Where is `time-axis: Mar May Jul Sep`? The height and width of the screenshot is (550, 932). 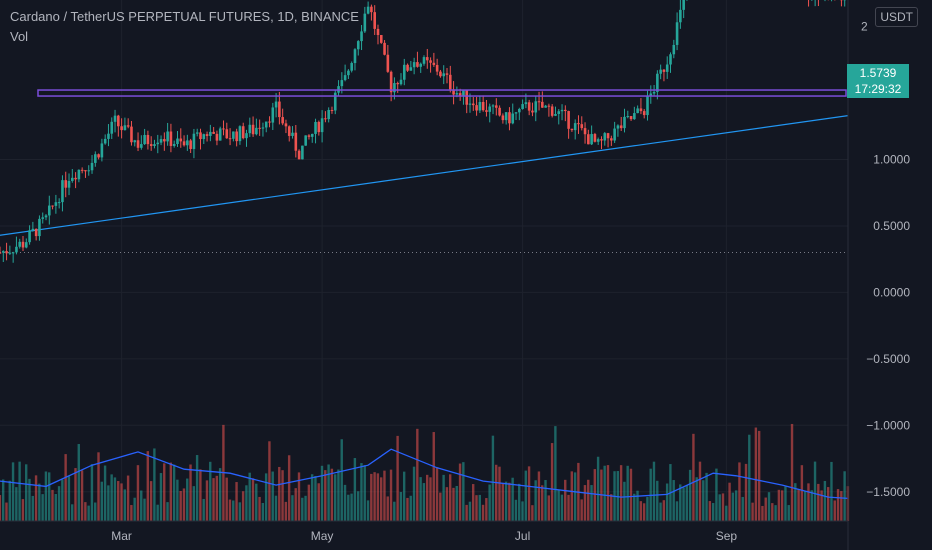
time-axis: Mar May Jul Sep is located at coordinates (424, 536).